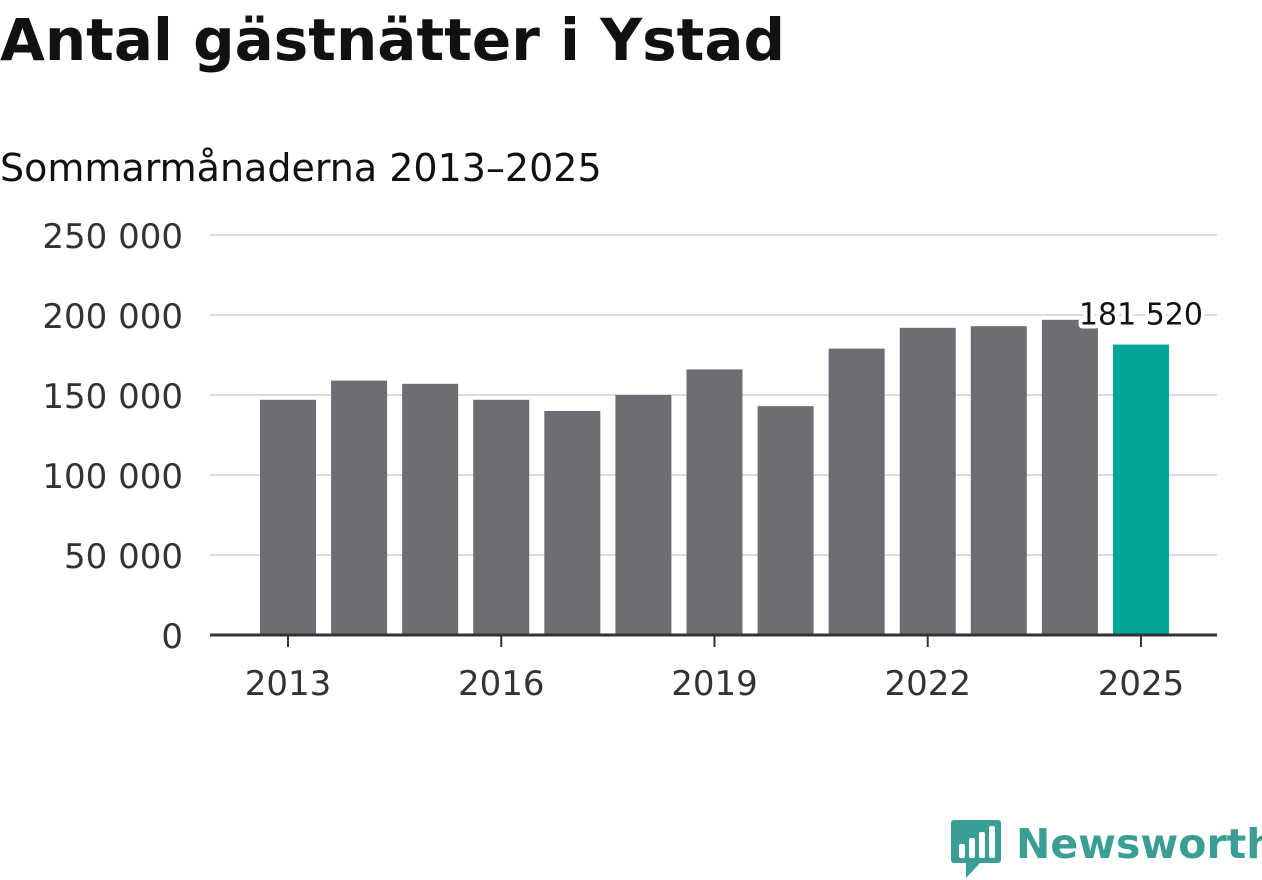 This screenshot has height=880, width=1262. What do you see at coordinates (572, 523) in the screenshot?
I see `bar-2017` at bounding box center [572, 523].